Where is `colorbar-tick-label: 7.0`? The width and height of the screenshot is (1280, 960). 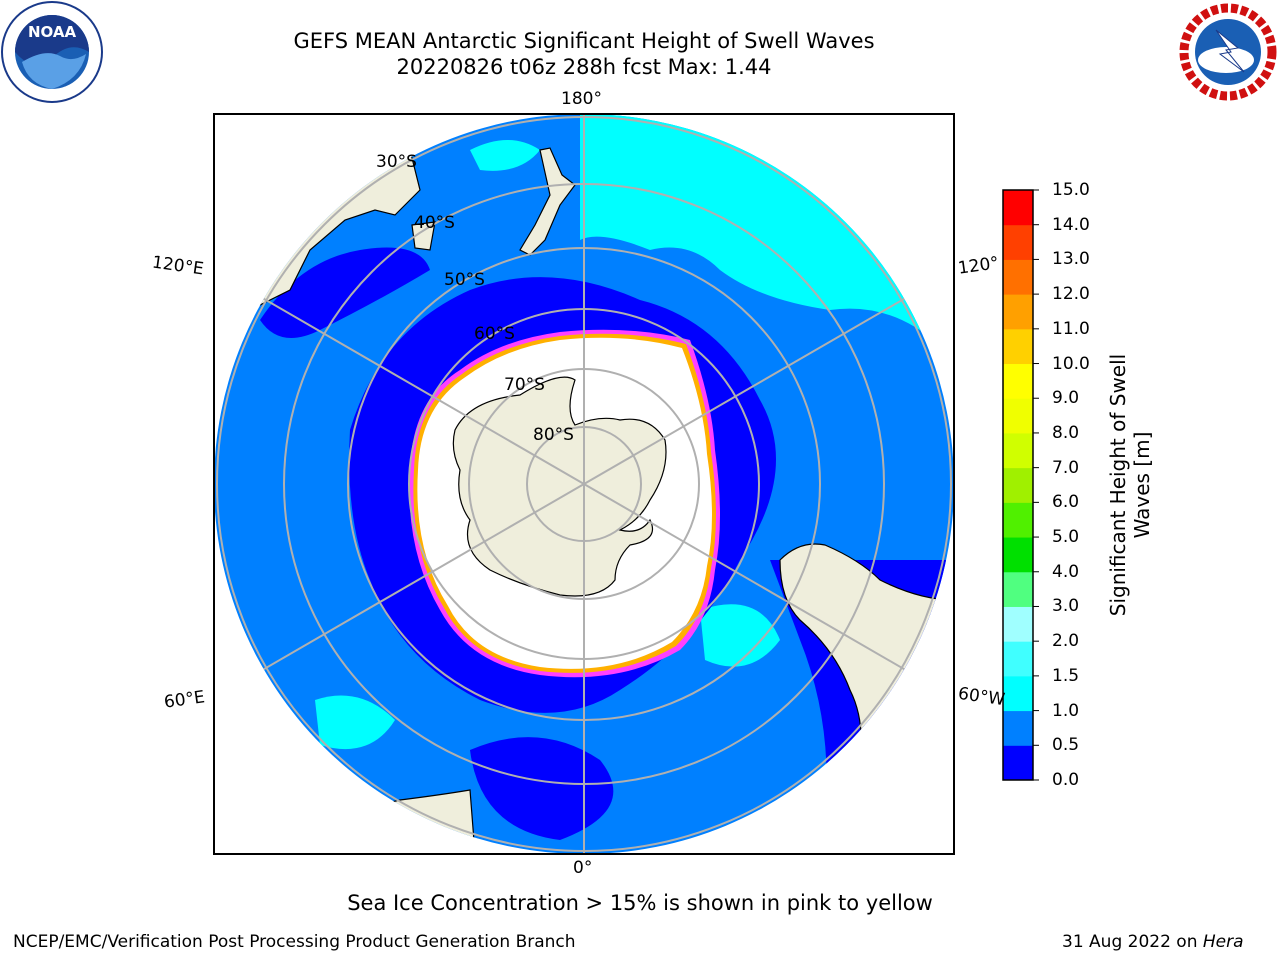 colorbar-tick-label: 7.0 is located at coordinates (1066, 467).